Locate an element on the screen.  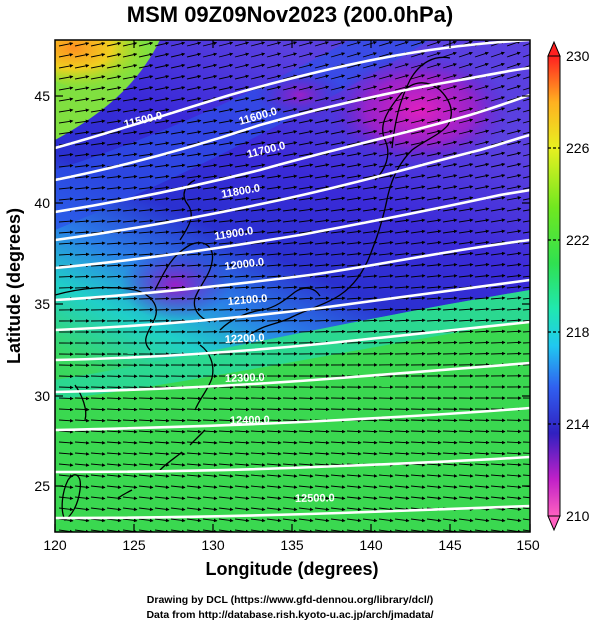
contour-label-12100: 12100.0 is located at coordinates (247, 300).